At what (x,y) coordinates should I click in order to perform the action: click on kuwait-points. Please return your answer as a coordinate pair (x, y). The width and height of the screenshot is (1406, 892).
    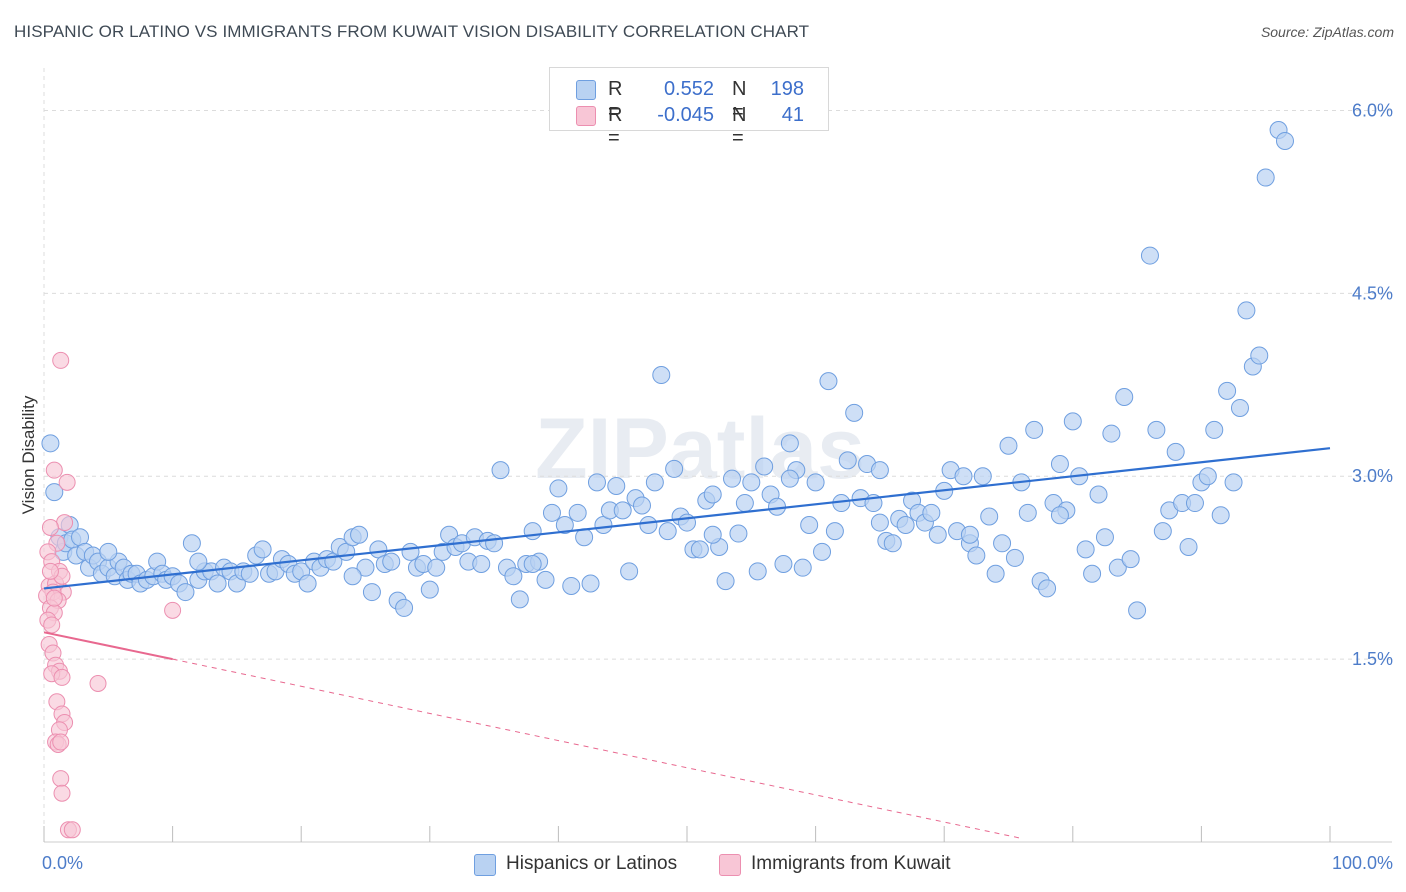
    Looking at the image, I should click on (110, 595).